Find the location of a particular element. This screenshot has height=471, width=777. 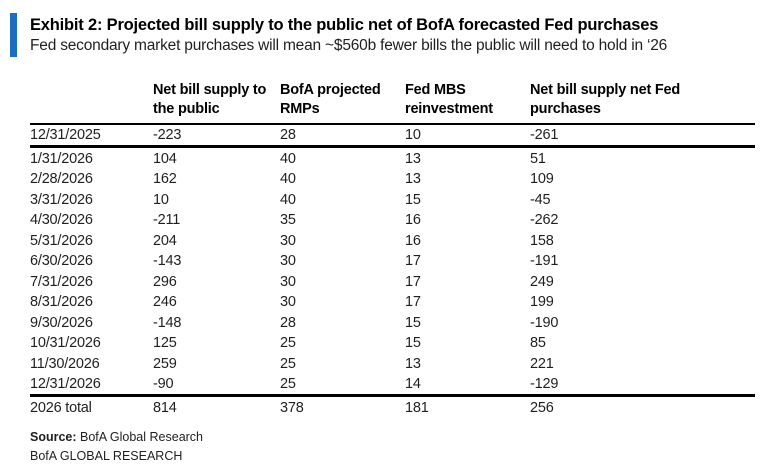

col-header-net-fed-purchases: Net bill supply net Fed purchases is located at coordinates (642, 103).